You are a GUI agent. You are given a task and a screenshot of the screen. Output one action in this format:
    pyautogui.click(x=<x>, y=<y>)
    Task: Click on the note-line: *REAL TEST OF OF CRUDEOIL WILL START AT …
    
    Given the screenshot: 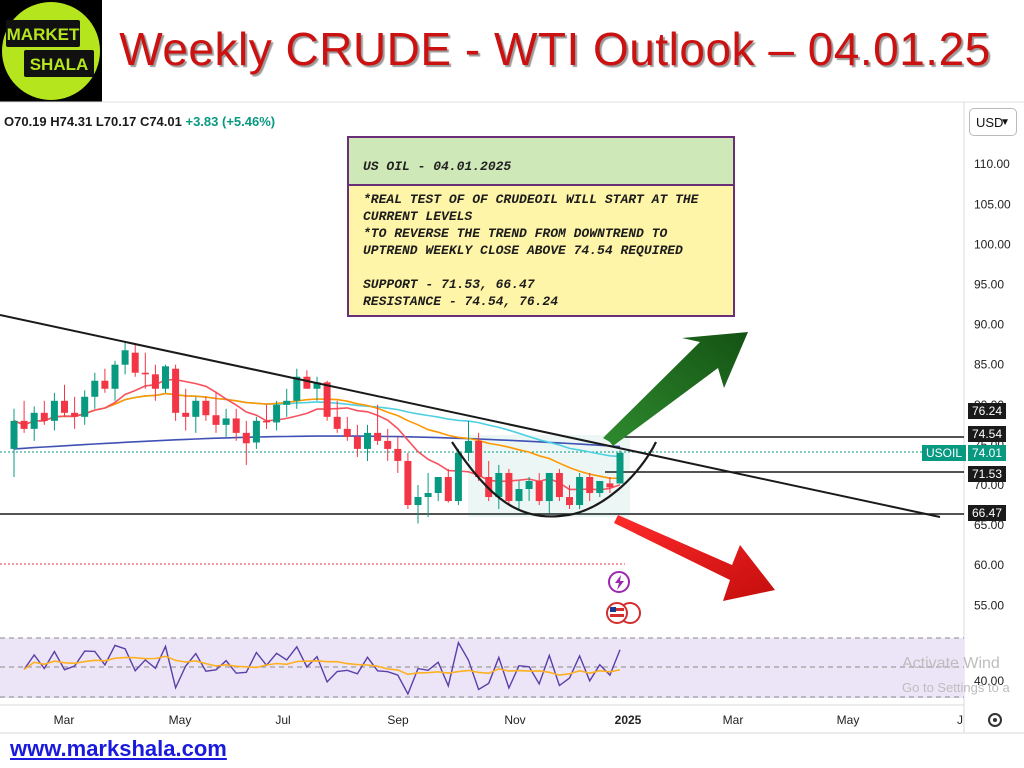 What is the action you would take?
    pyautogui.click(x=531, y=199)
    